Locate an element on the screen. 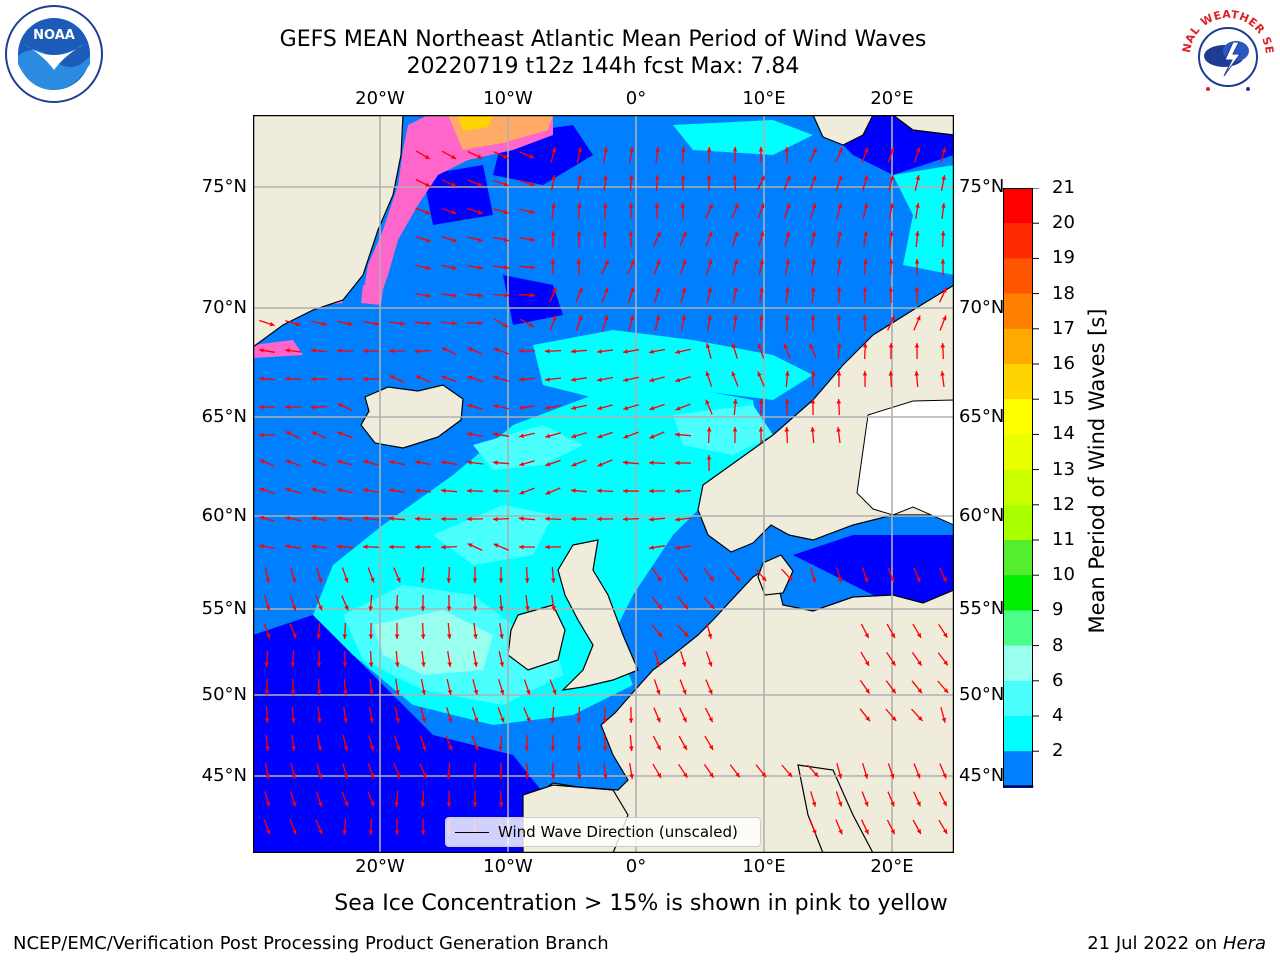 This screenshot has height=960, width=1280. colorbar-tick-label: 15 is located at coordinates (1063, 399).